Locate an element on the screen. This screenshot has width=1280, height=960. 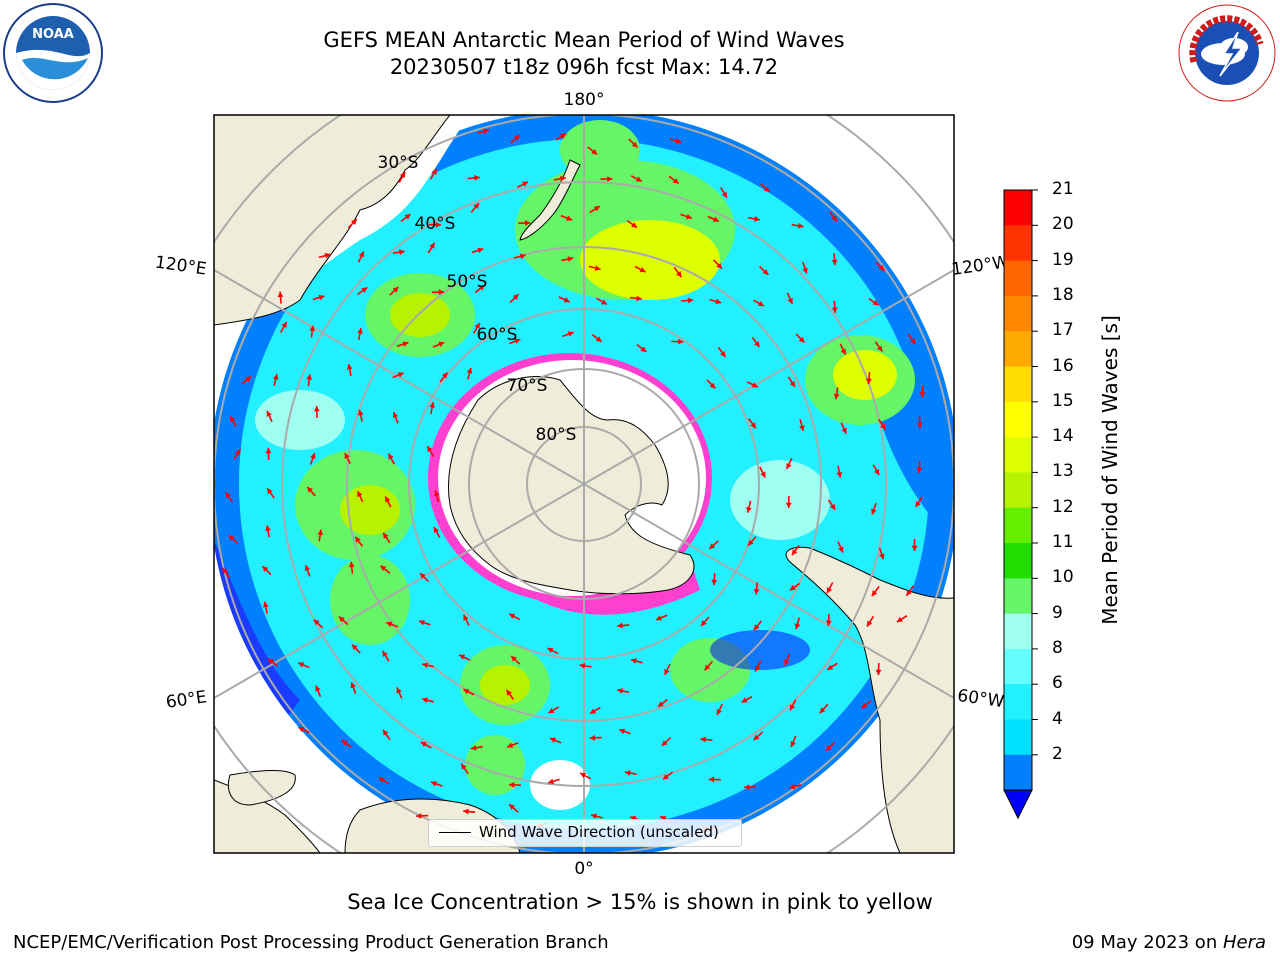
lat-label-70s: 70°S is located at coordinates (527, 386).